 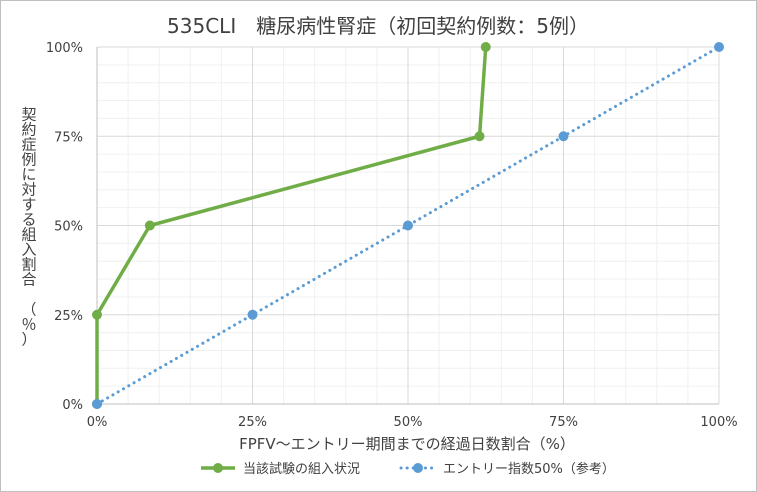 I want to click on legend: 当該試験の組入状況 エントリー指数50%（参考）, so click(x=408, y=469).